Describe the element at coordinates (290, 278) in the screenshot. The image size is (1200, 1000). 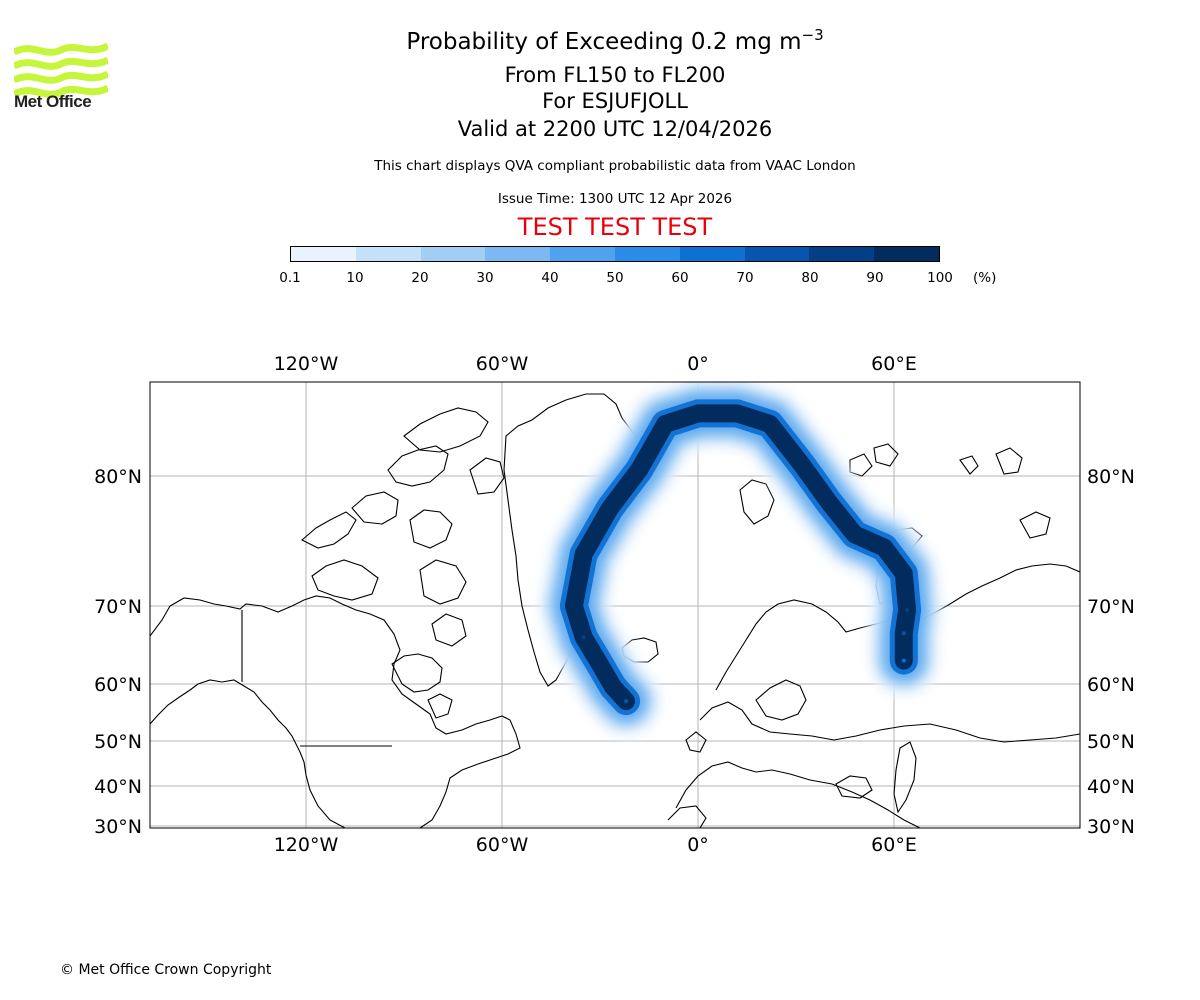
I see `colorbar-tick-label: 0.1` at that location.